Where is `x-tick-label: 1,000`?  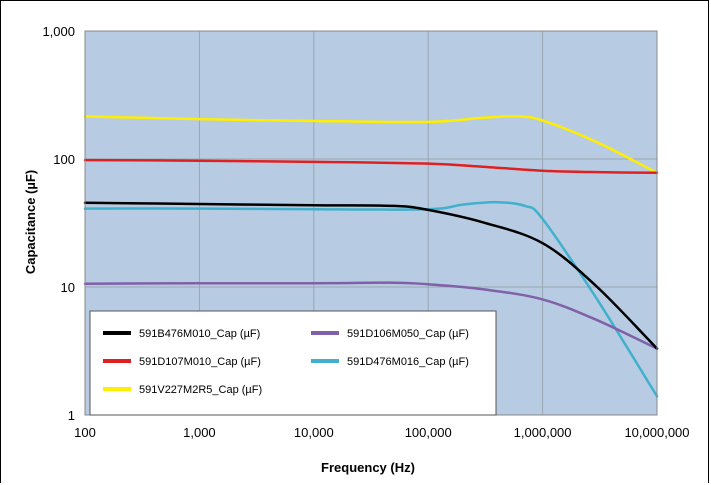
x-tick-label: 1,000 is located at coordinates (199, 432).